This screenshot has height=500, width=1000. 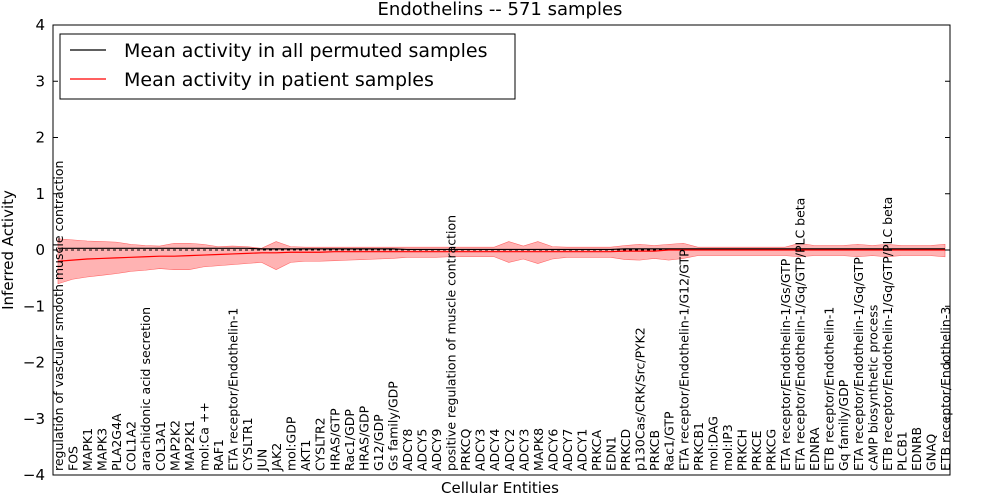 What do you see at coordinates (901, 451) in the screenshot?
I see `category-label: PLCB1` at bounding box center [901, 451].